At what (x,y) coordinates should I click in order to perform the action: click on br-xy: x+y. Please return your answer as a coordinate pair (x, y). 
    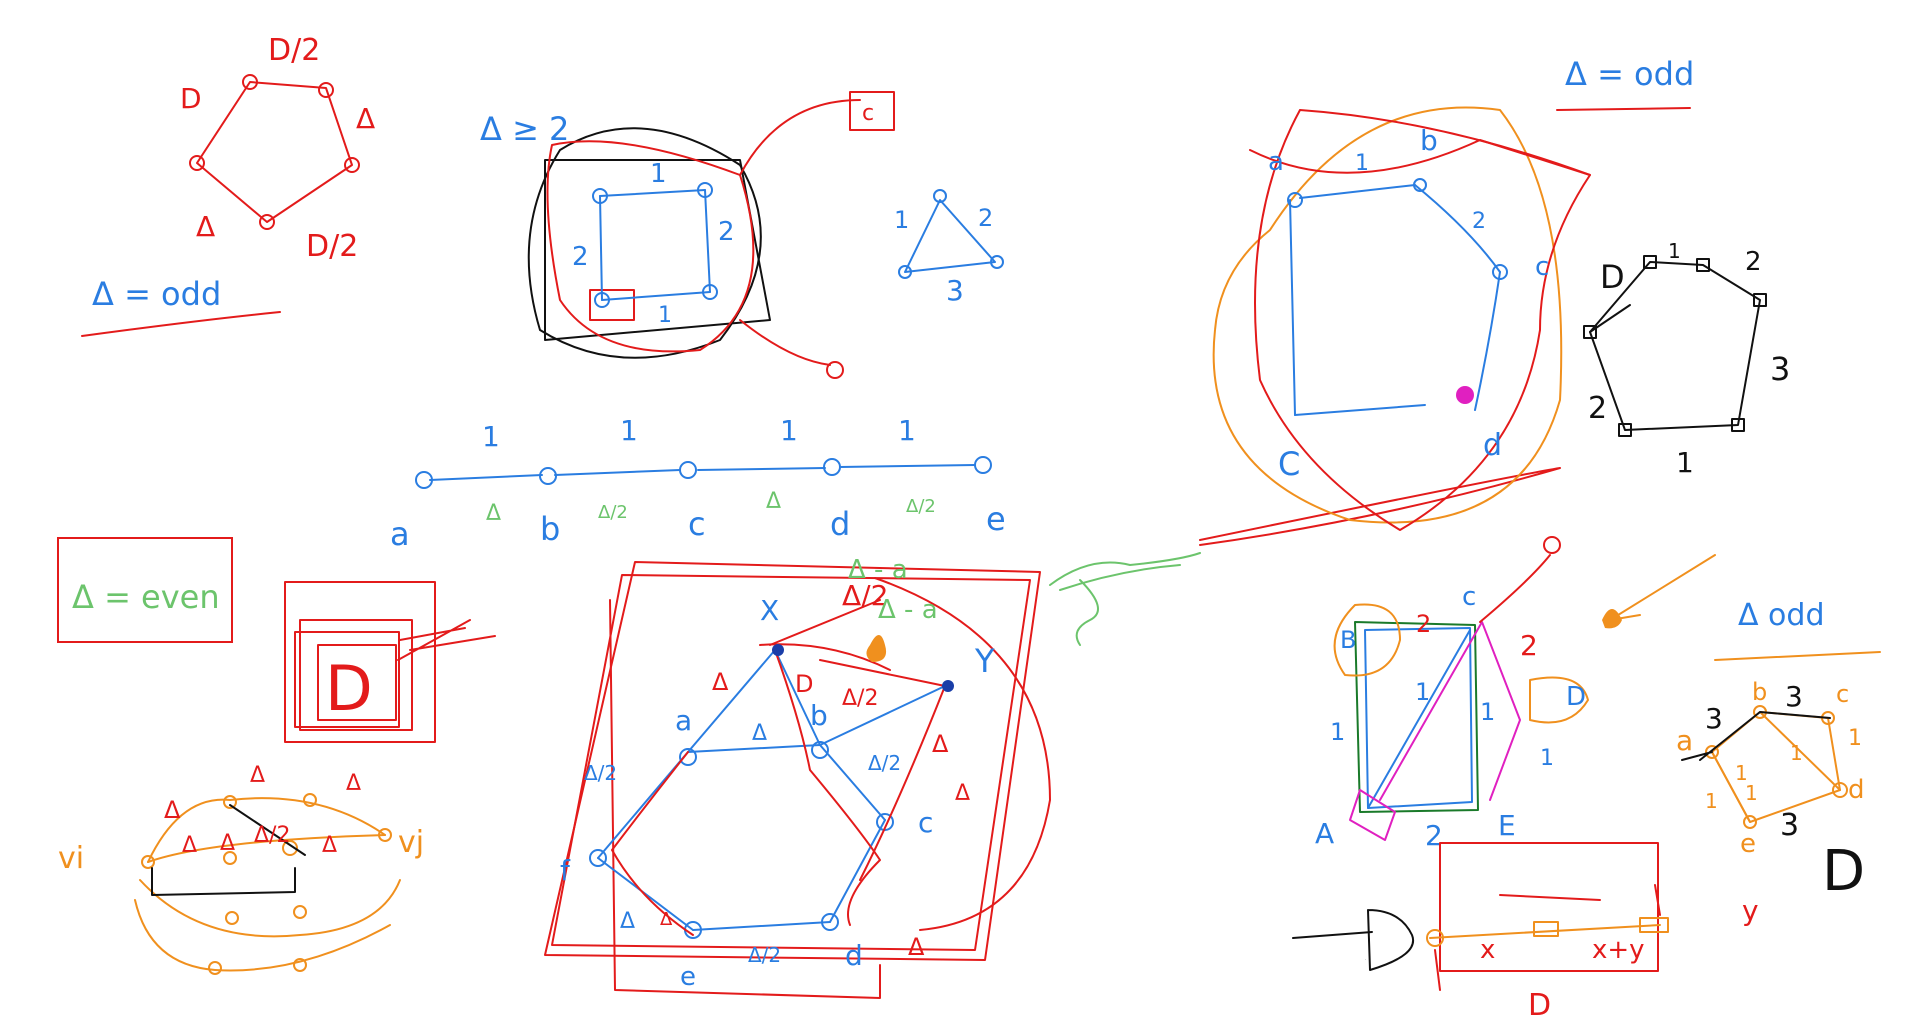
    Looking at the image, I should click on (1618, 950).